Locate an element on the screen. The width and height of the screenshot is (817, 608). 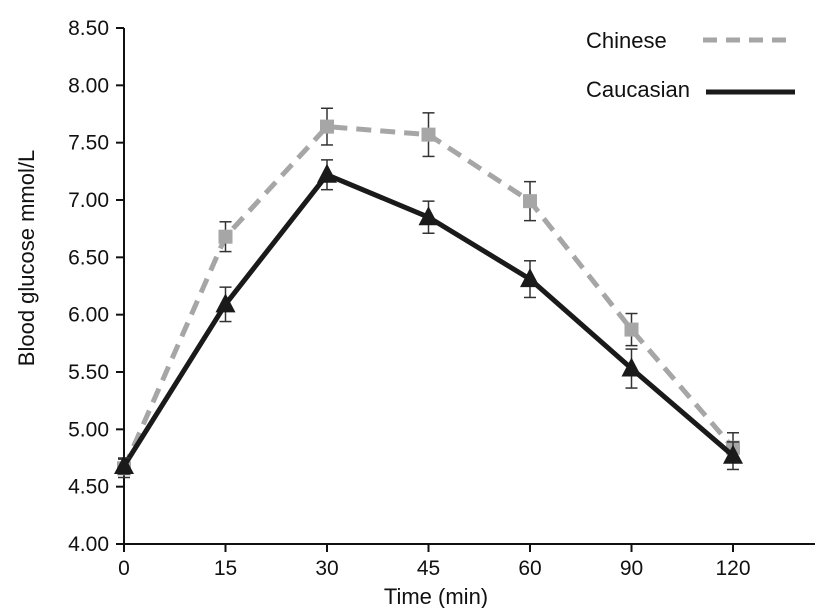
x-ticks: 0 15 30 45 60 90 120 is located at coordinates (434, 562).